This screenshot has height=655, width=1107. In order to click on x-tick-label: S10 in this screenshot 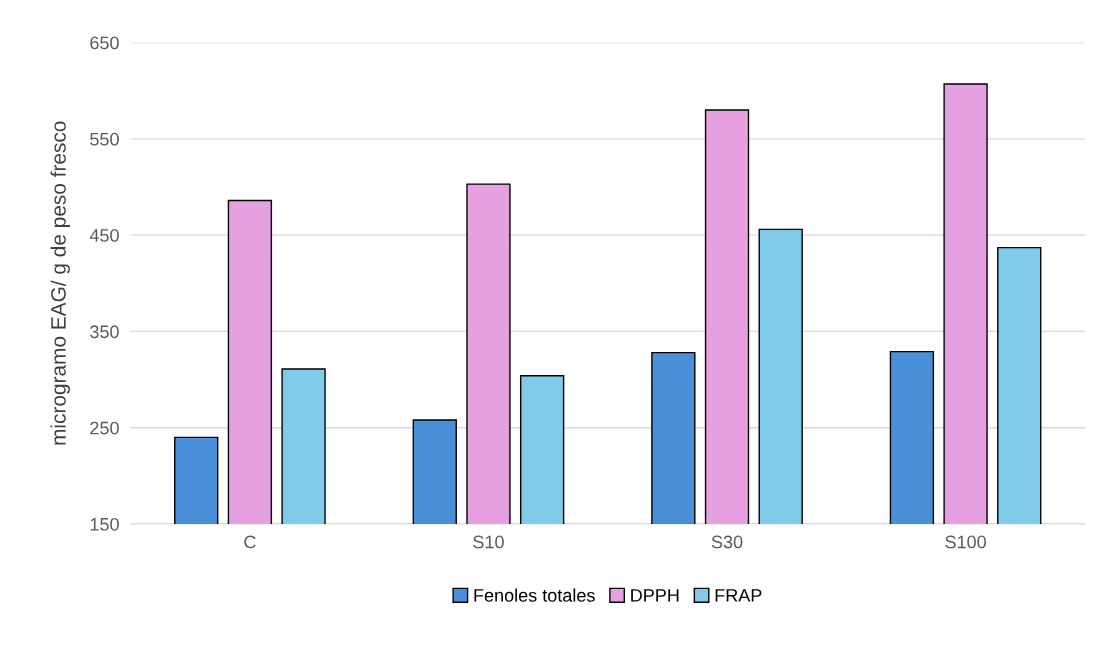, I will do `click(488, 542)`.